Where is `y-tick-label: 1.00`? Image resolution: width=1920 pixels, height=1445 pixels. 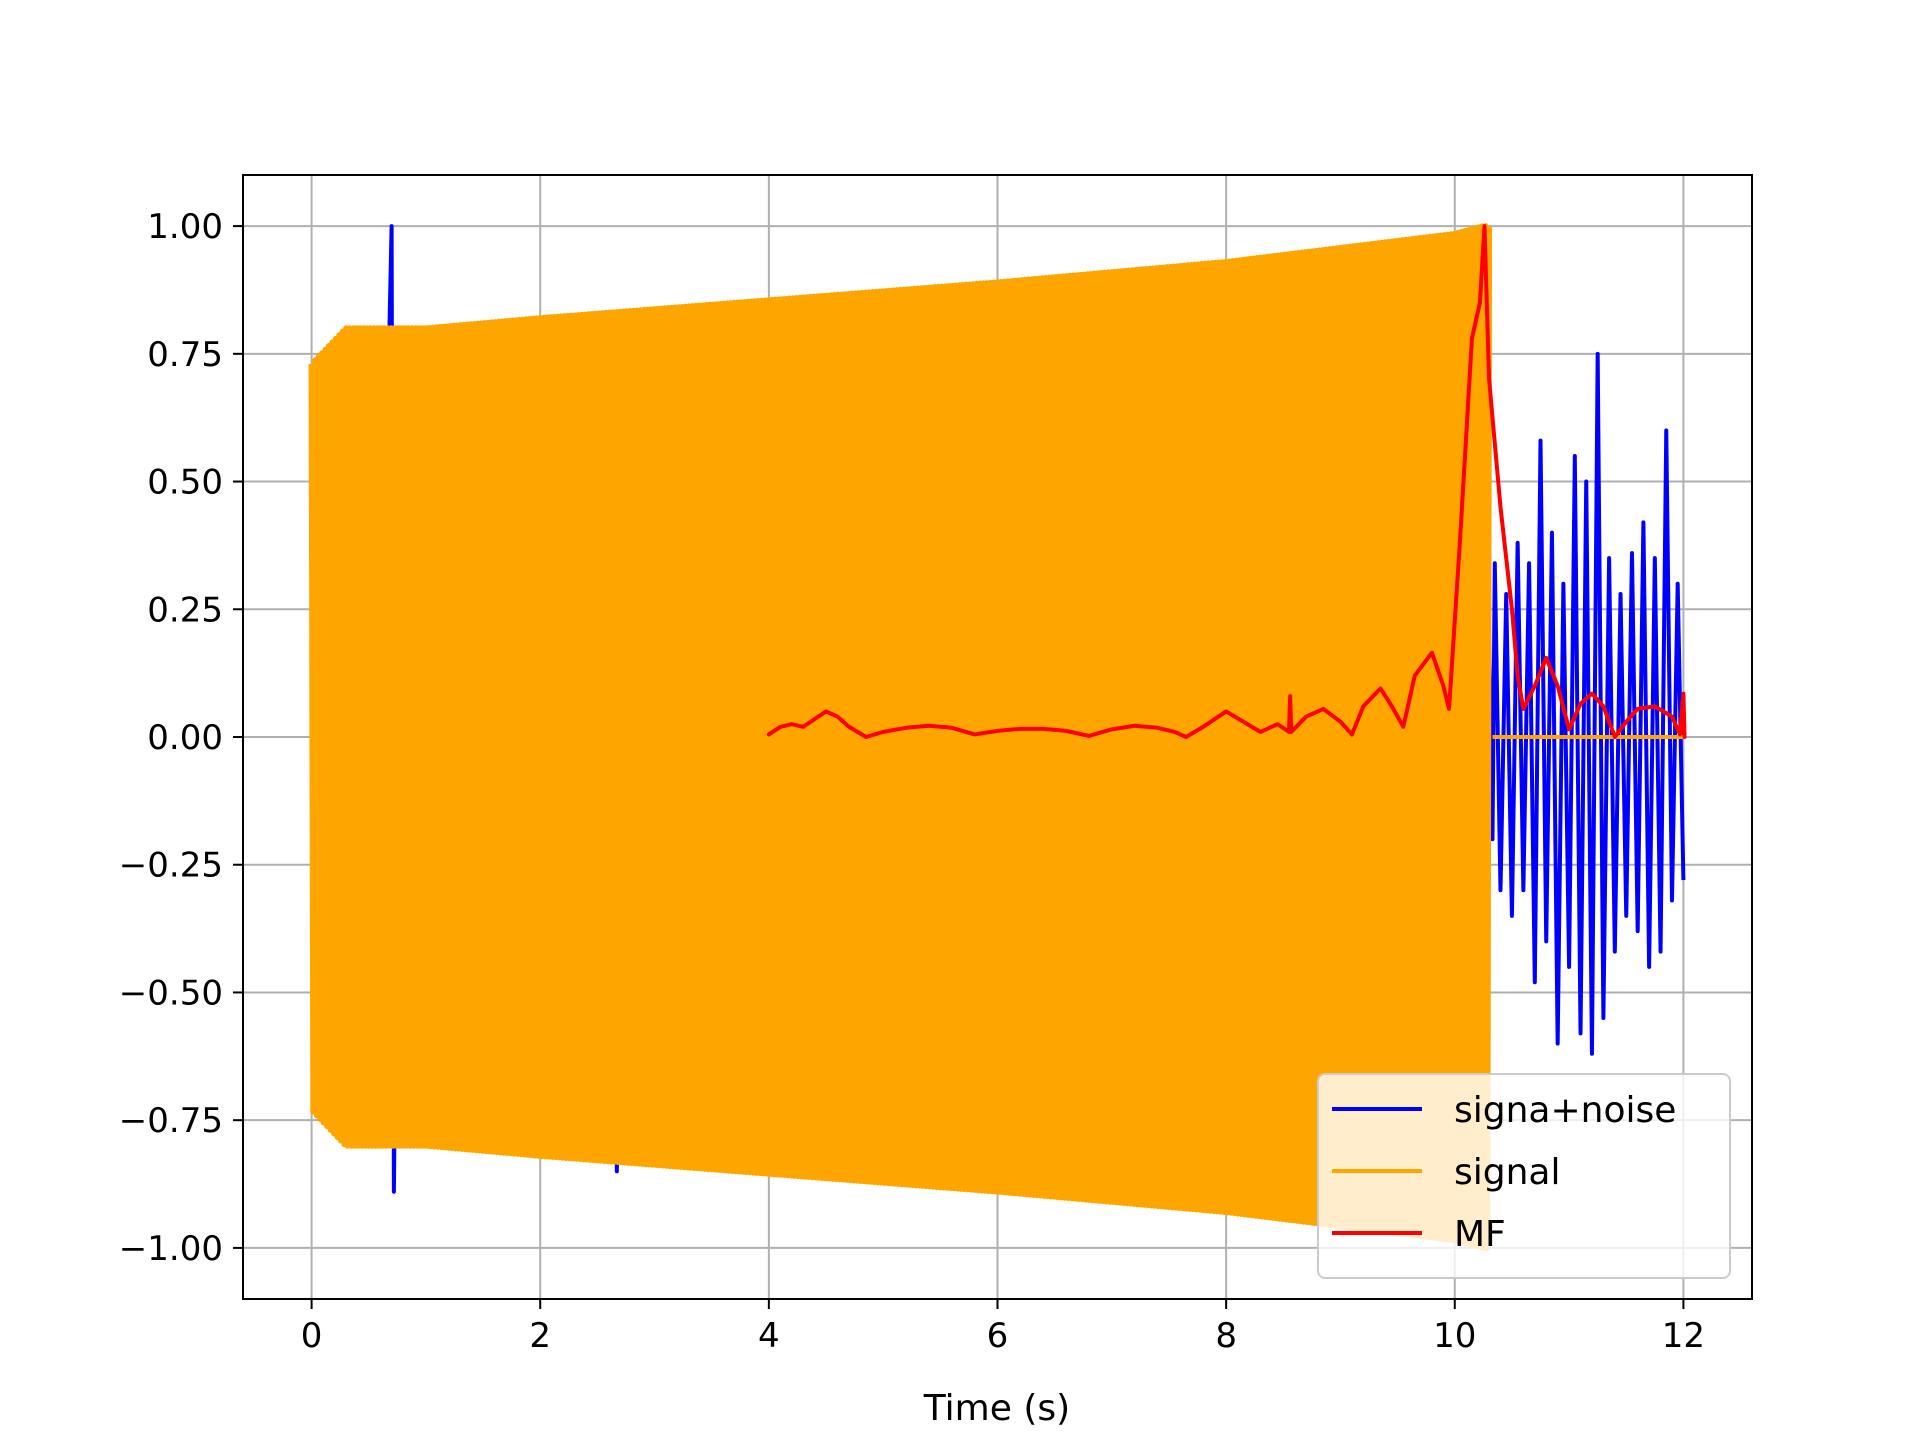
y-tick-label: 1.00 is located at coordinates (185, 227).